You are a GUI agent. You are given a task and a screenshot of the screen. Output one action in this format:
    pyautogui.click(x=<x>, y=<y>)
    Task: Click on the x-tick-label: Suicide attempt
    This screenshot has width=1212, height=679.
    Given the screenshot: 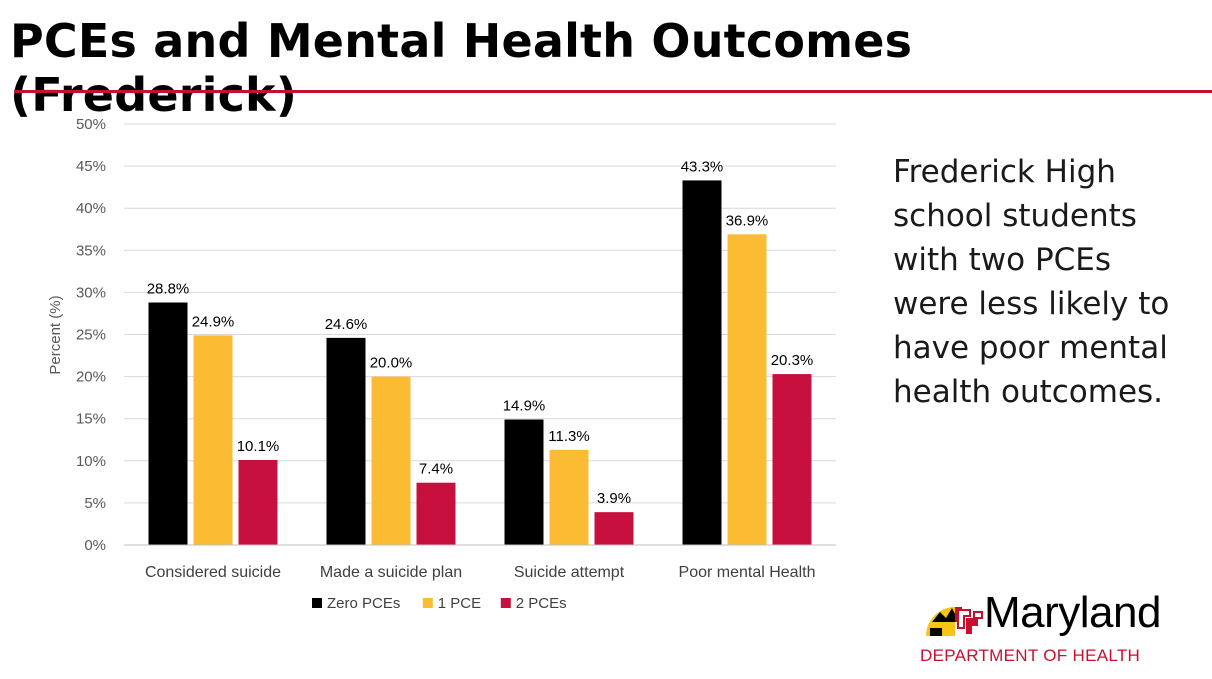 What is the action you would take?
    pyautogui.click(x=569, y=572)
    